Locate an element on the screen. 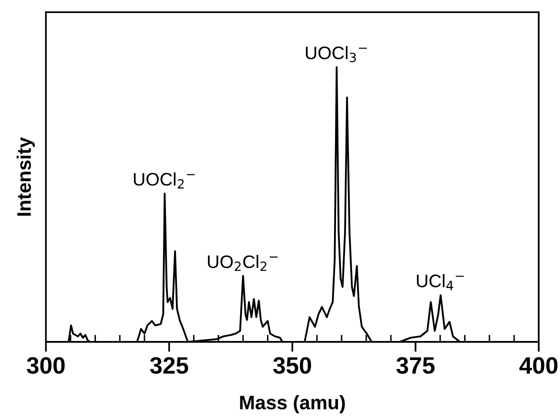 The width and height of the screenshot is (560, 420). annotation: UOCl$_{2}$$^{−}$ is located at coordinates (164, 180).